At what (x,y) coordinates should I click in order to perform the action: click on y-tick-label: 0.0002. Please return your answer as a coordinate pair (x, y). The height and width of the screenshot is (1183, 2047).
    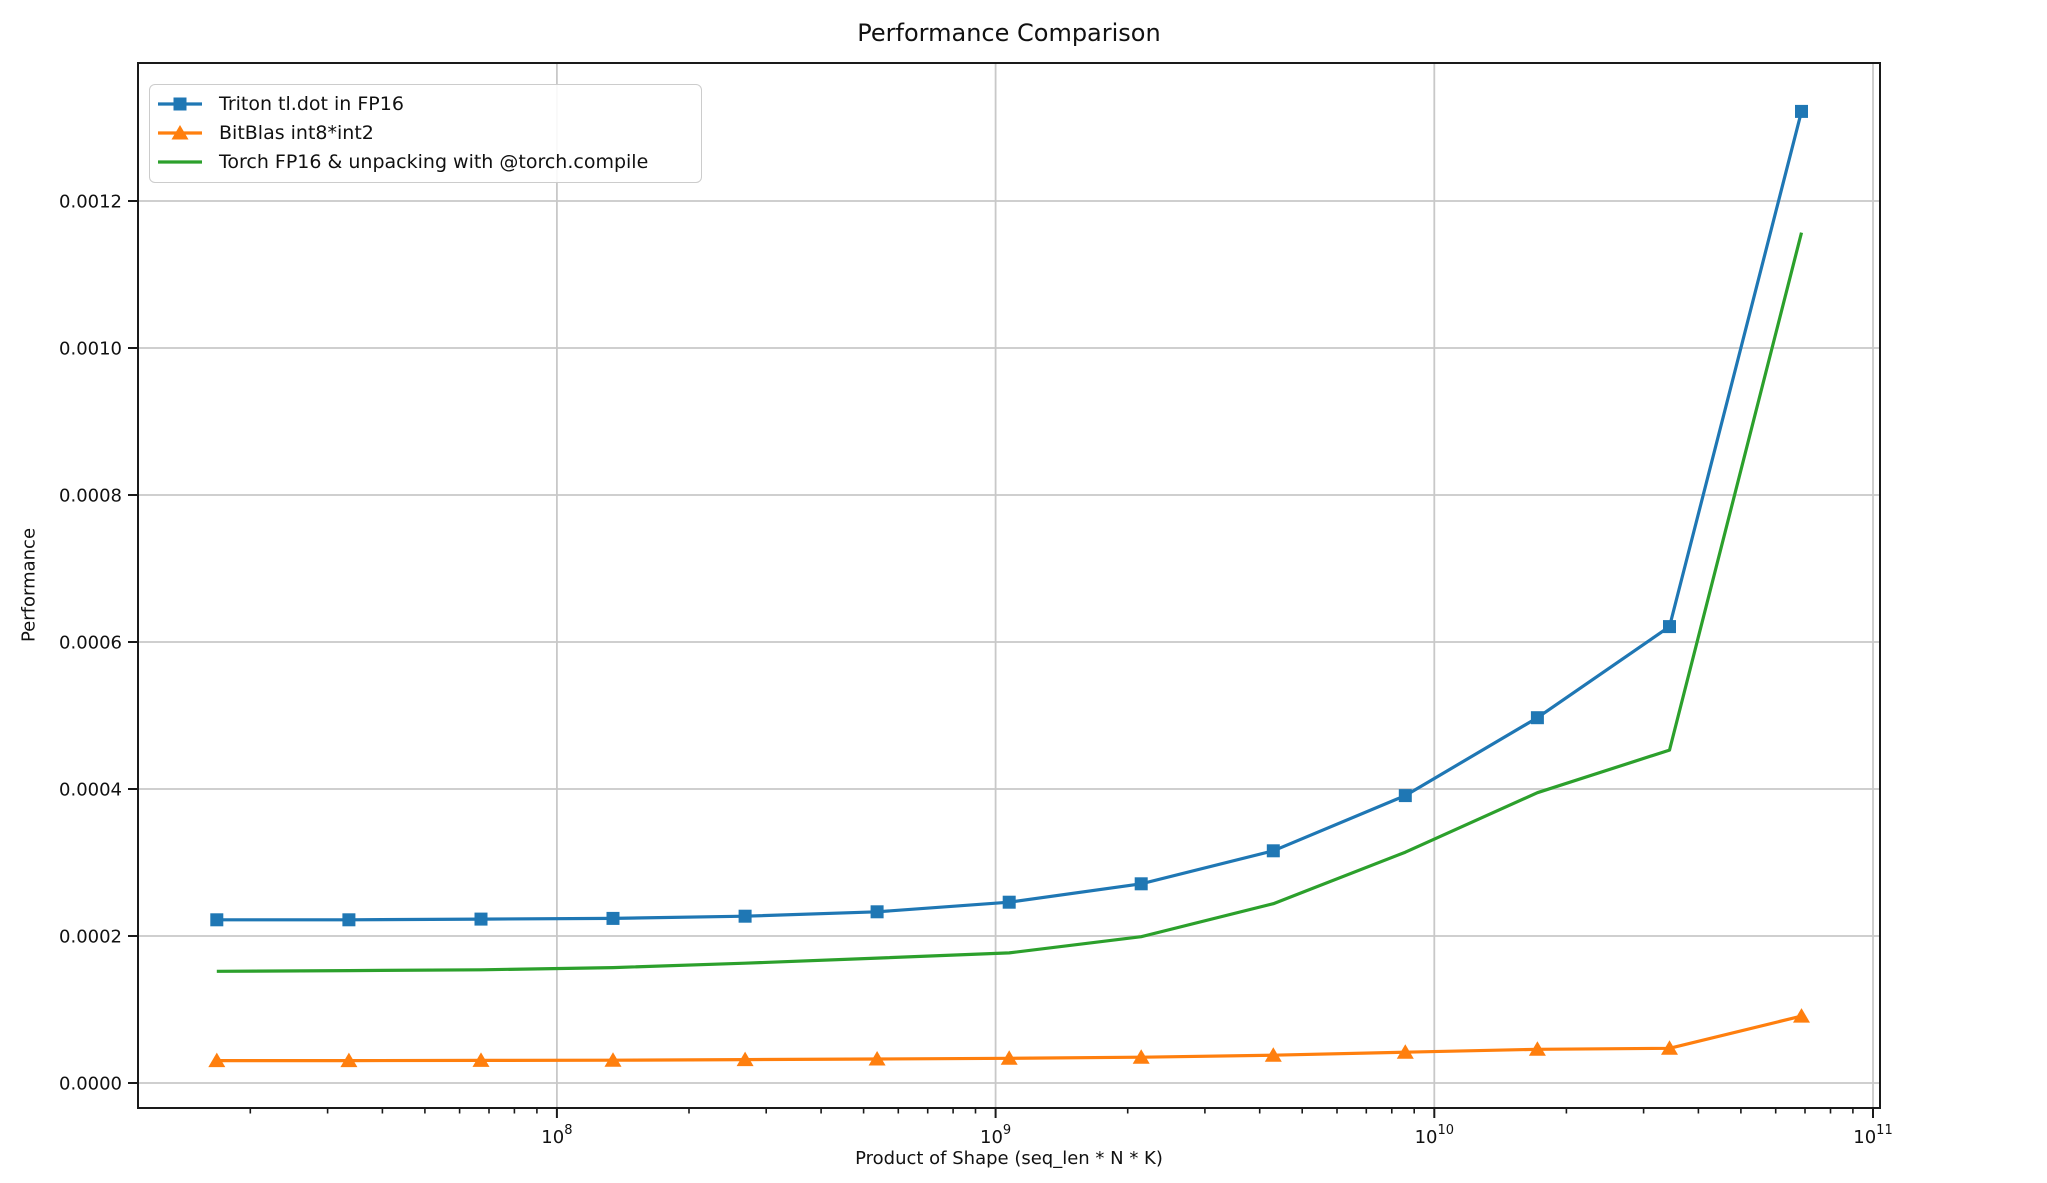
    Looking at the image, I should click on (90, 937).